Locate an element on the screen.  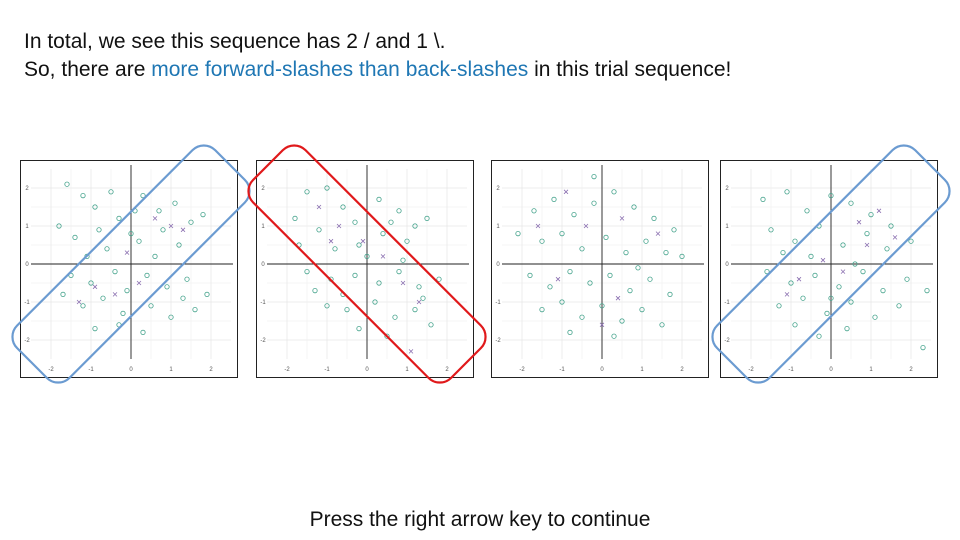
forward-slash-box is located at coordinates (831, 264).